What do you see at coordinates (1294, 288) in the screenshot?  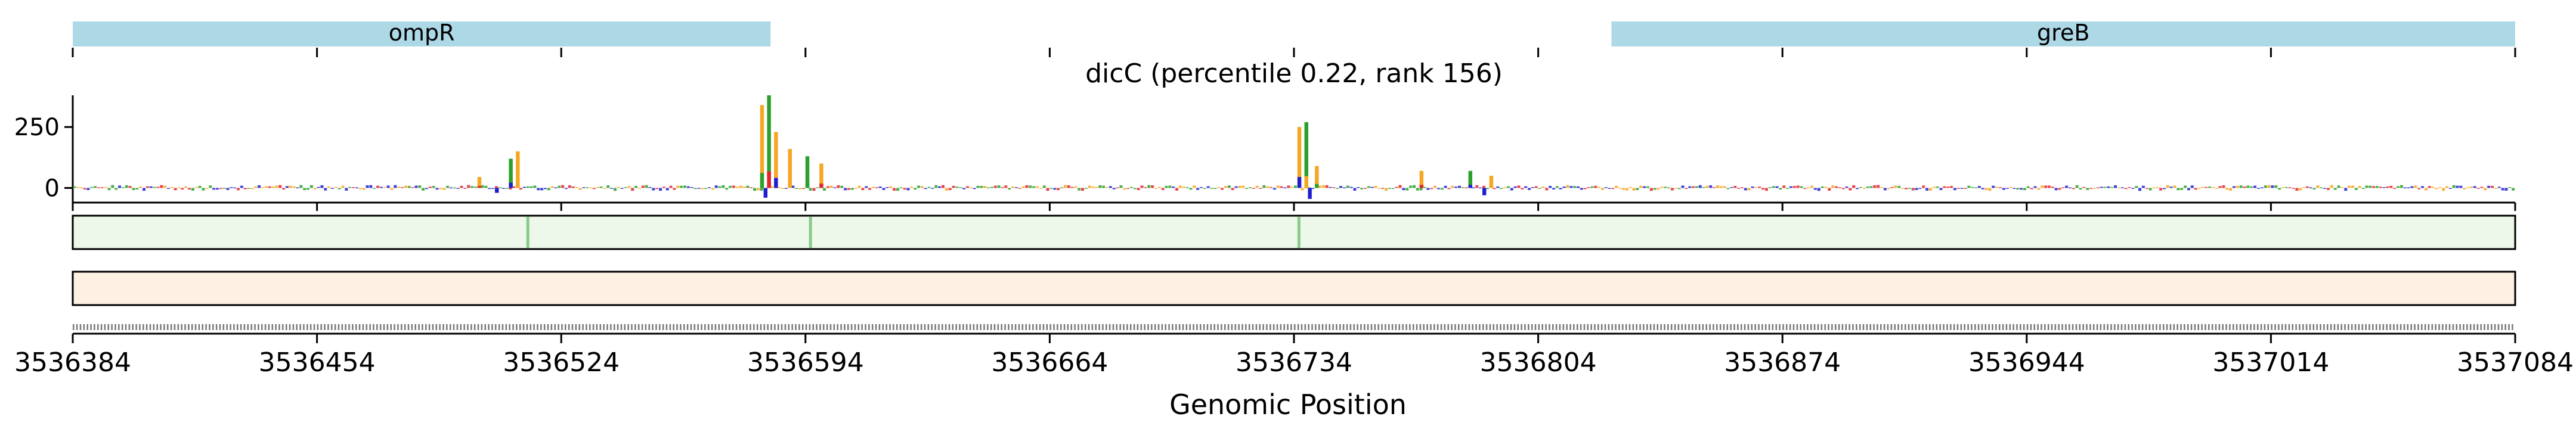 I see `orange-heat-track` at bounding box center [1294, 288].